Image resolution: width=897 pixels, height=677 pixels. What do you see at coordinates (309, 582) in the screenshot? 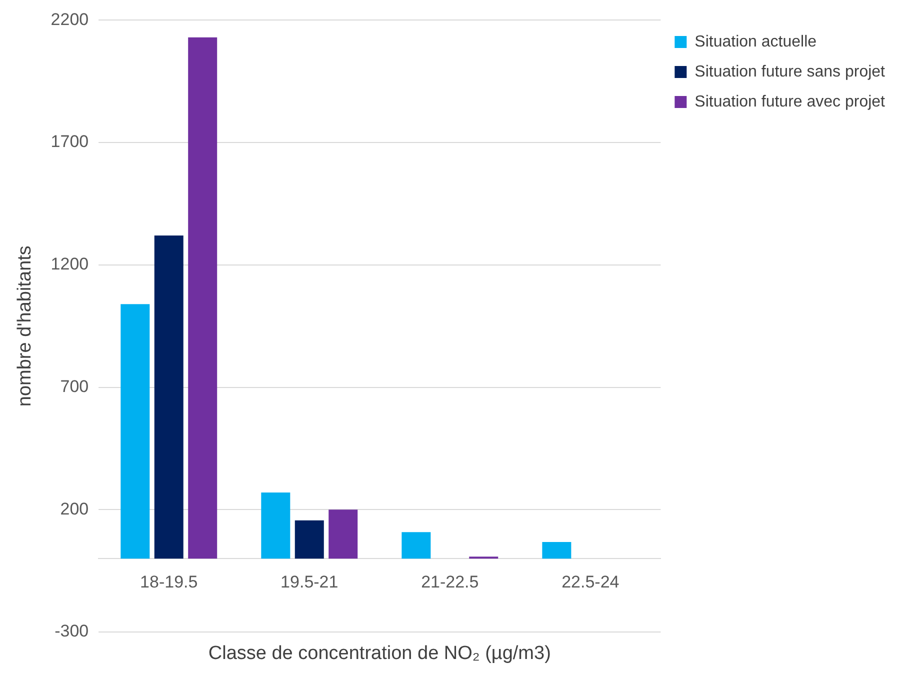
I see `x-tick-label: 19.5-21` at bounding box center [309, 582].